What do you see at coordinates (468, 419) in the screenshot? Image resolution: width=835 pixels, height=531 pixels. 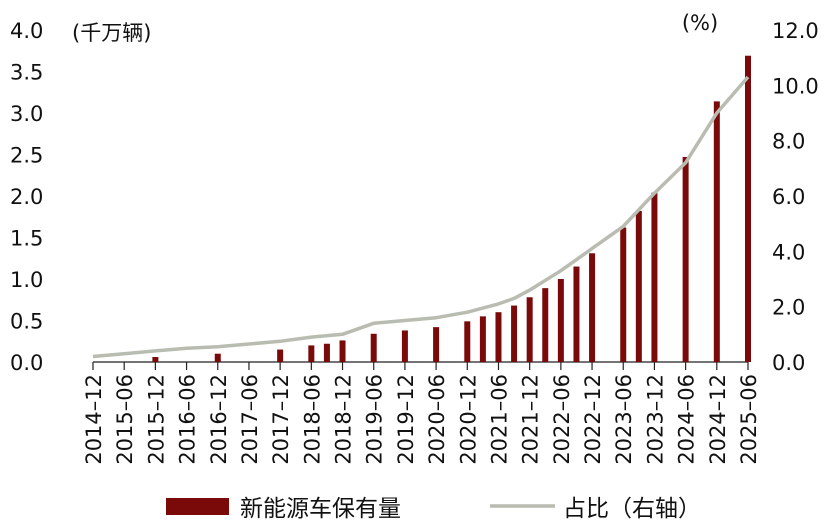 I see `x-tick-label: 2020–12` at bounding box center [468, 419].